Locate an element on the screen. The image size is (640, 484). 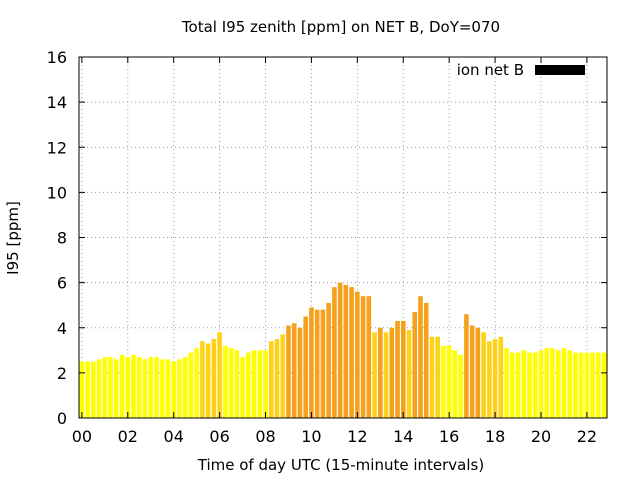
x-tick-label: 22 is located at coordinates (587, 436).